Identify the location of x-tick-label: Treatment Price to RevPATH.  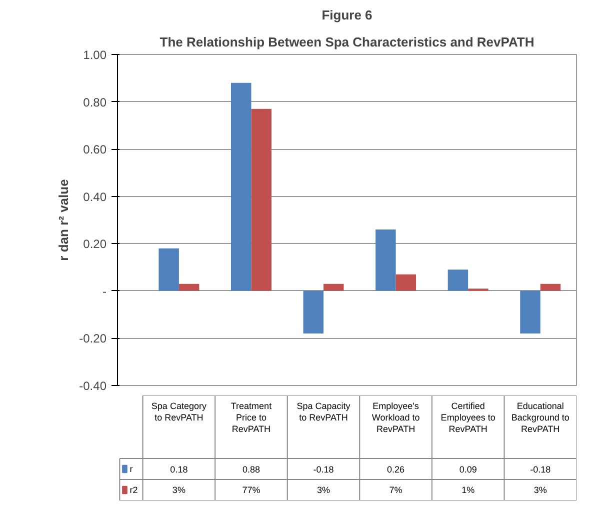
(251, 417).